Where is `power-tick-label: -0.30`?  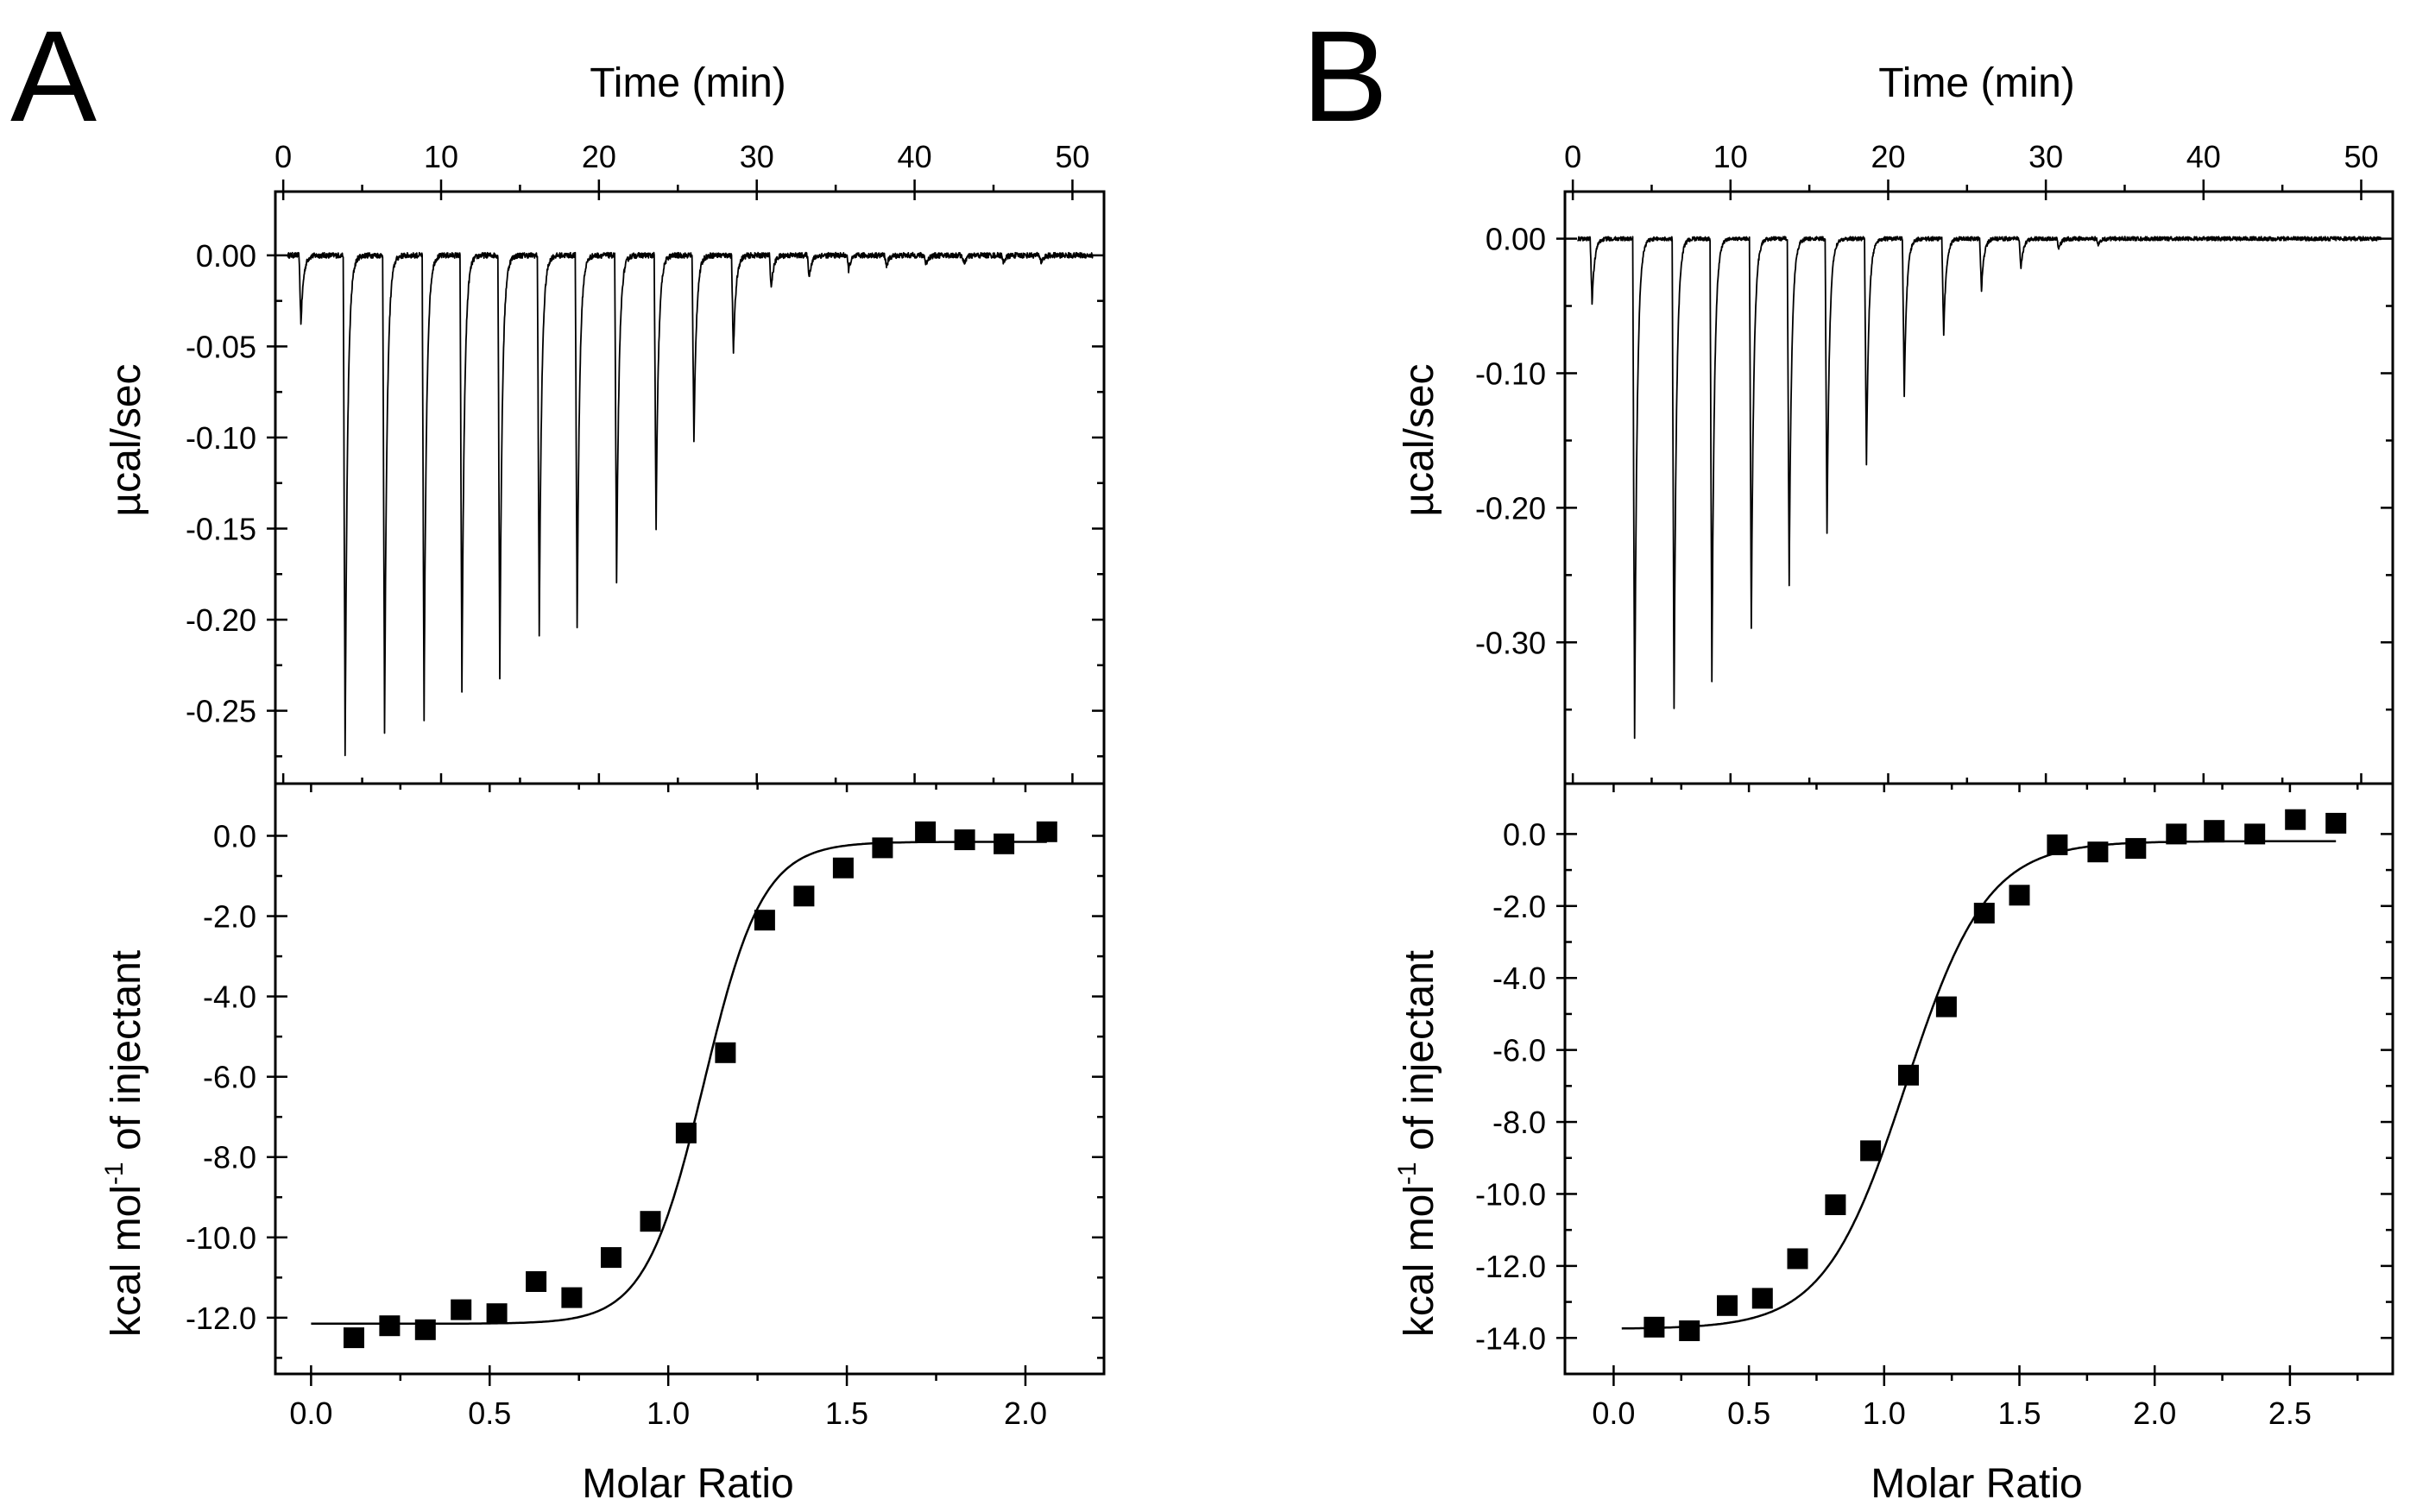 power-tick-label: -0.30 is located at coordinates (1510, 643).